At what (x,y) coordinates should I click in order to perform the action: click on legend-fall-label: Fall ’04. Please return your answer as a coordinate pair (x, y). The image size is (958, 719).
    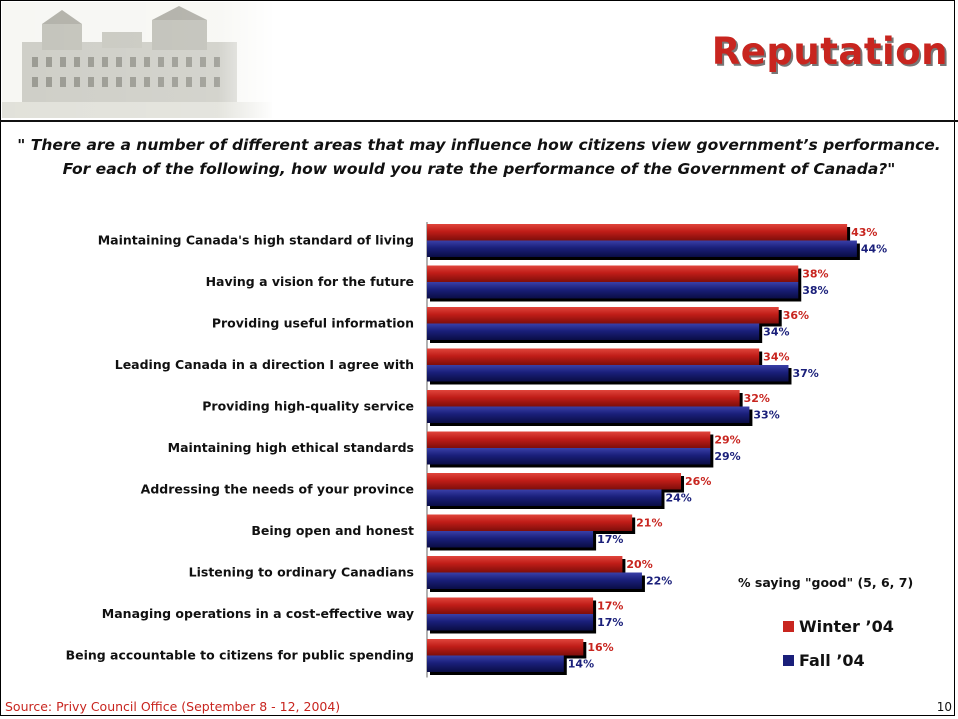
    Looking at the image, I should click on (832, 660).